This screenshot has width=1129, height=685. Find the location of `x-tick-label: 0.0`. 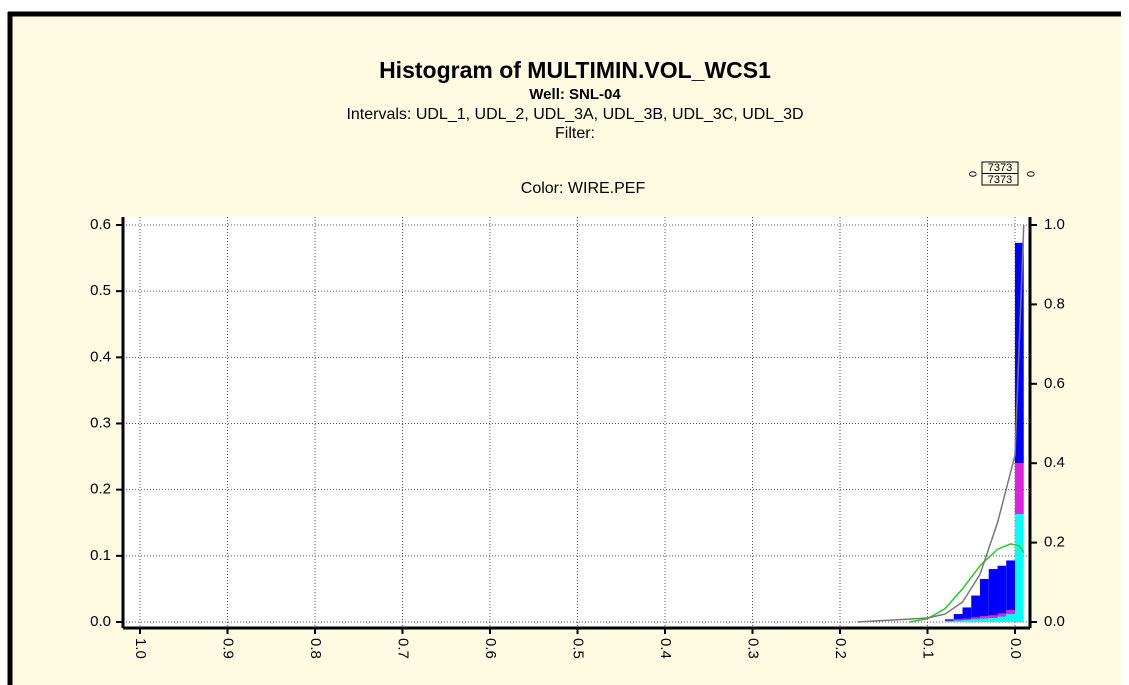

x-tick-label: 0.0 is located at coordinates (1015, 648).